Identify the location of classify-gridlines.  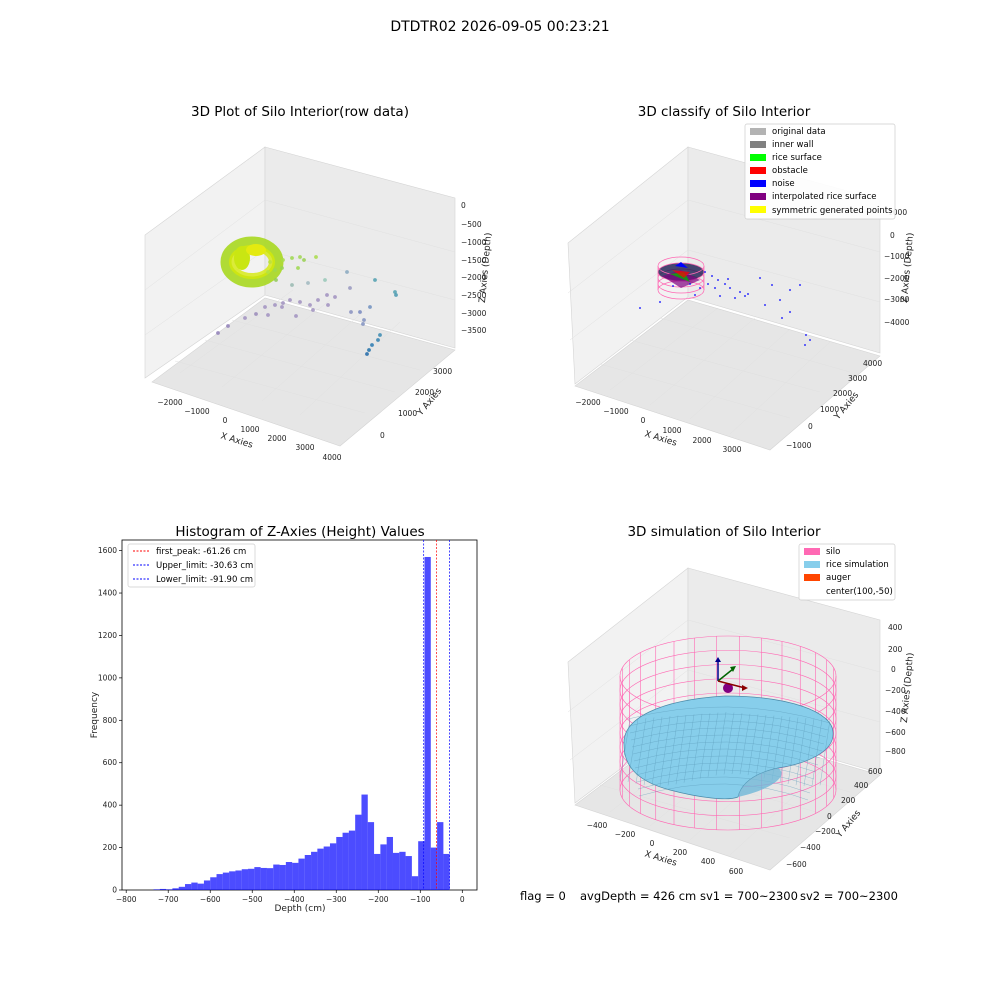
(724, 317).